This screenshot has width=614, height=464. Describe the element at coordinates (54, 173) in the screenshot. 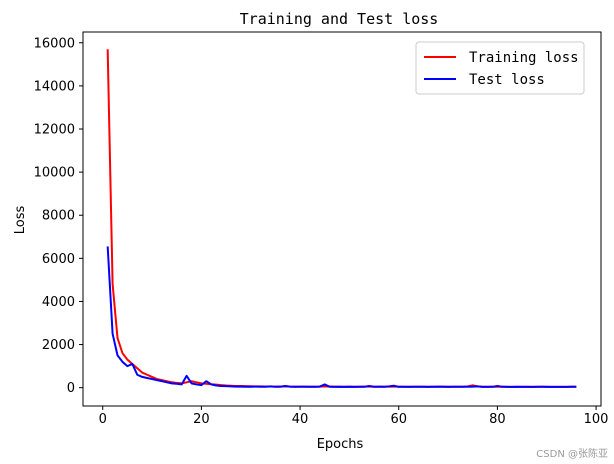

I see `y-tick-label: 10000` at that location.